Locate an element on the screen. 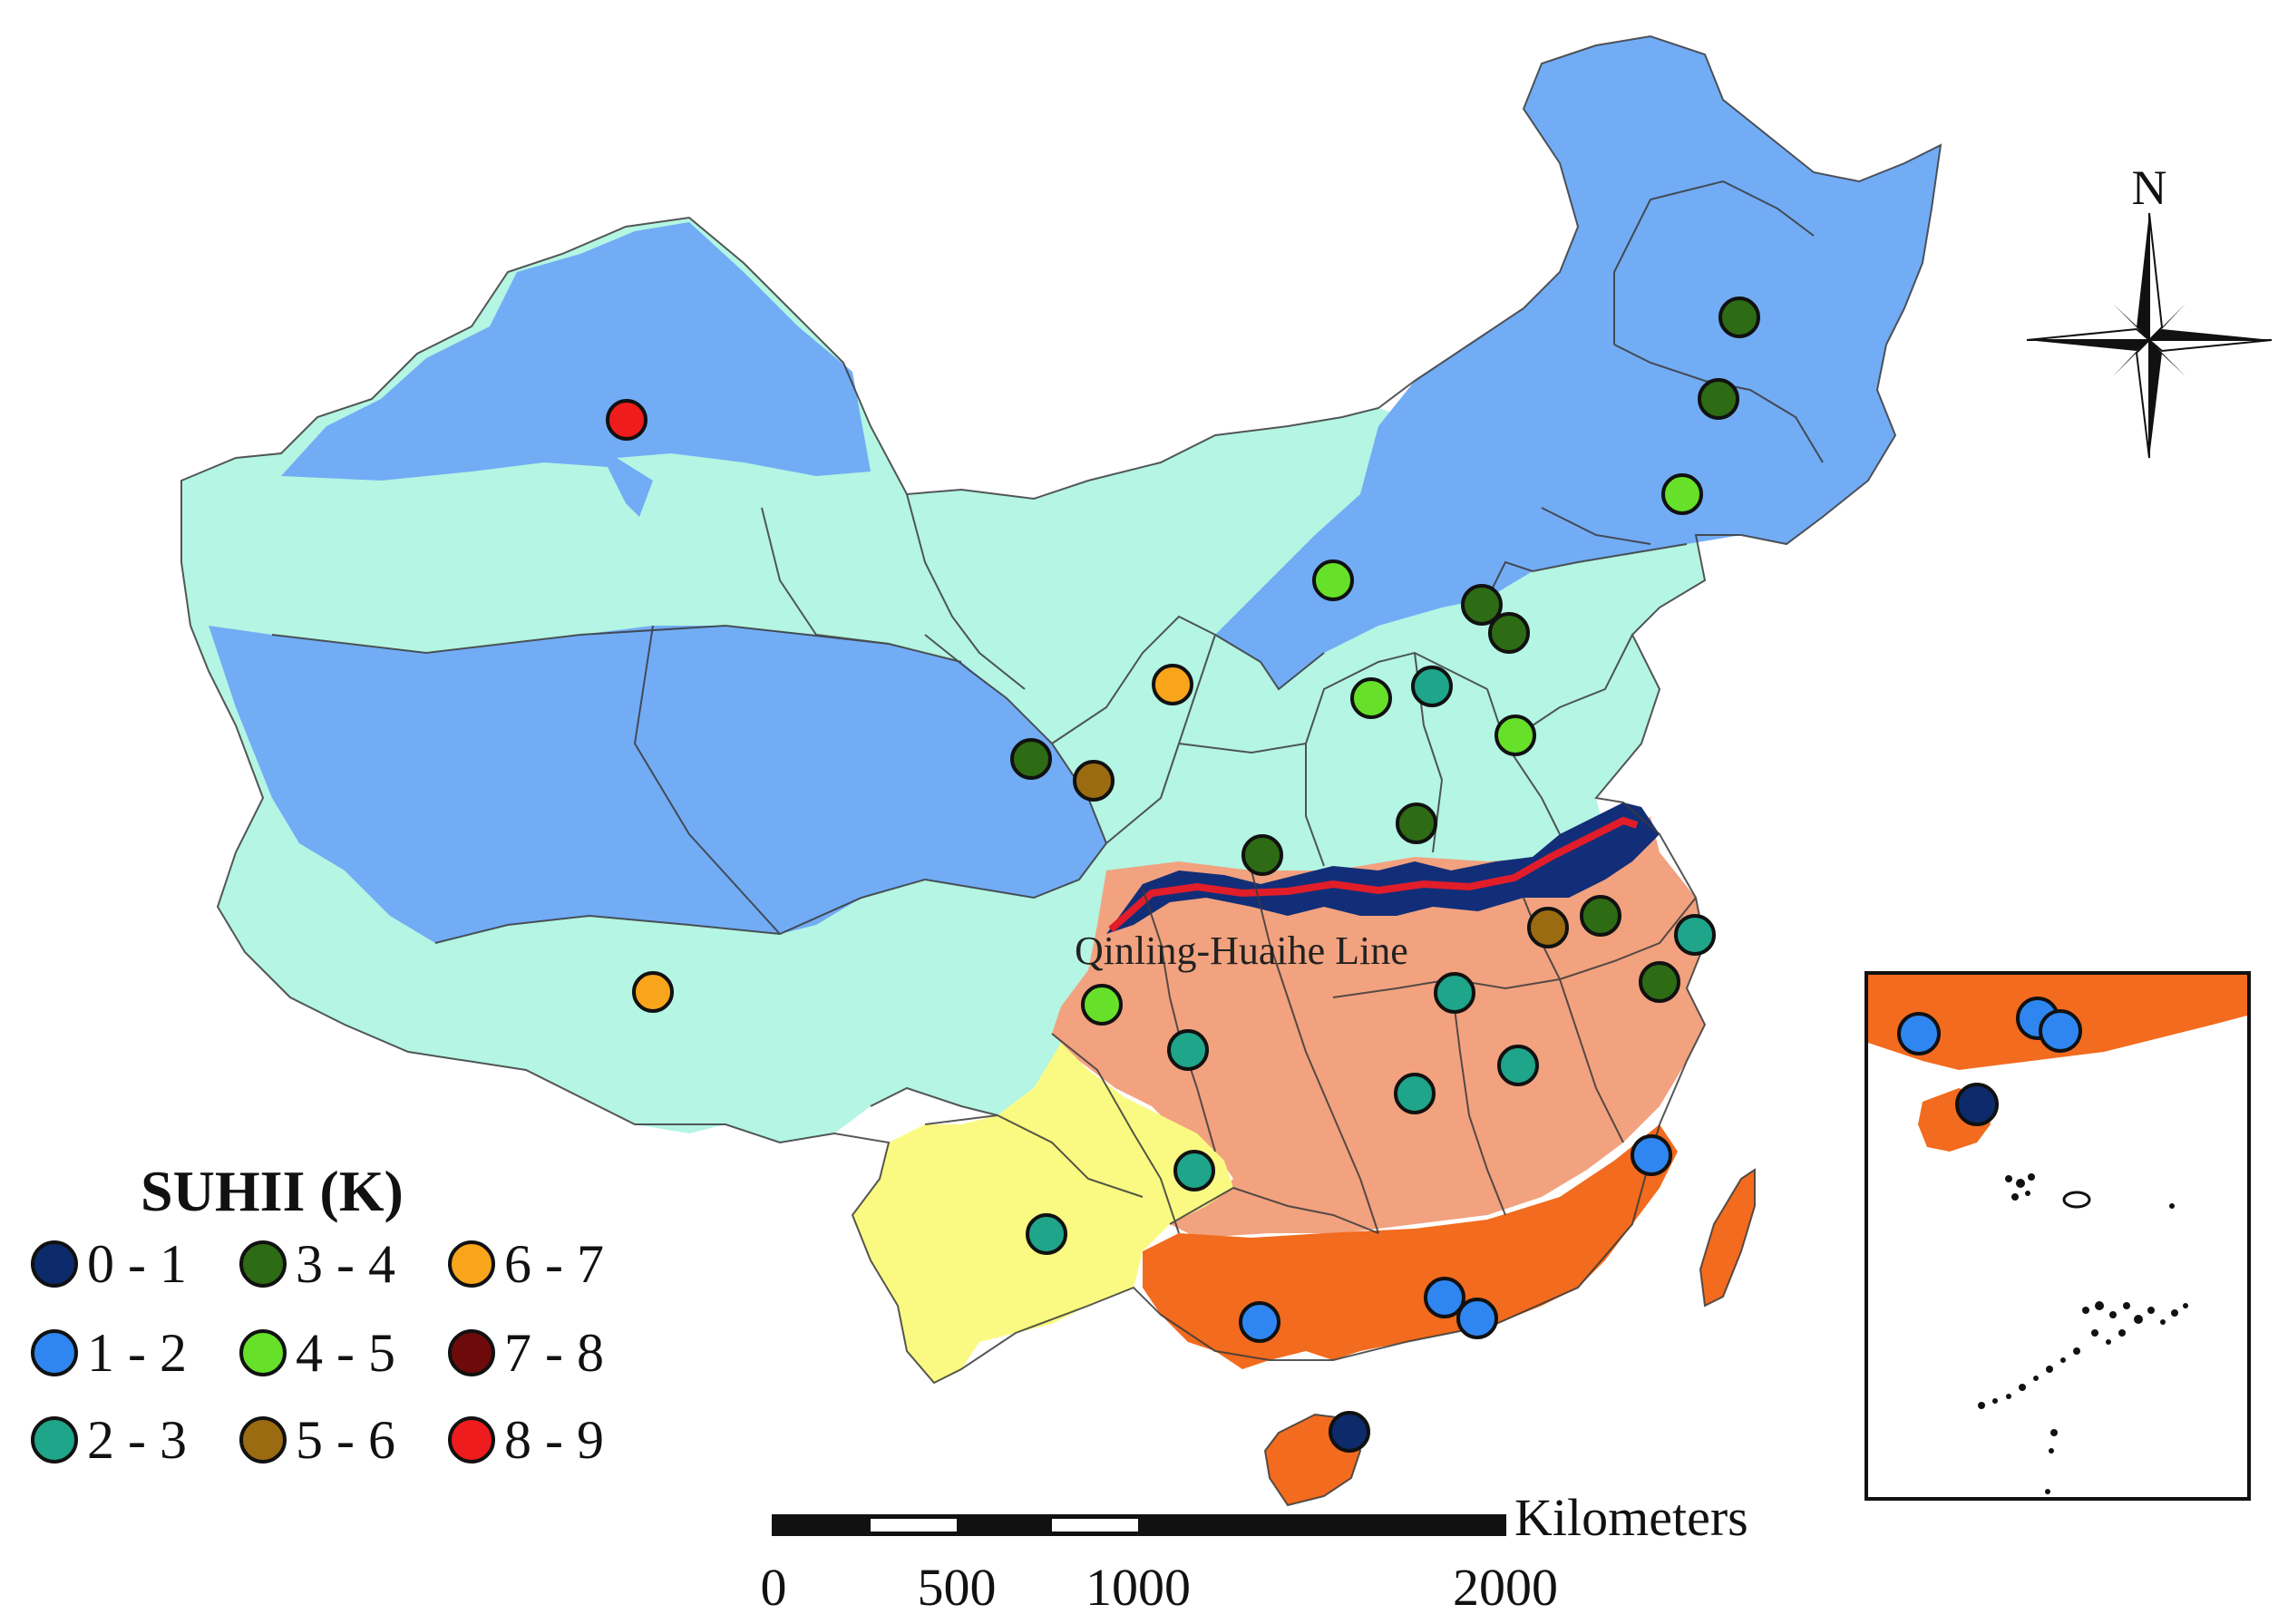 Image resolution: width=2288 pixels, height=1624 pixels. scale-tick-0: 0 is located at coordinates (774, 1587).